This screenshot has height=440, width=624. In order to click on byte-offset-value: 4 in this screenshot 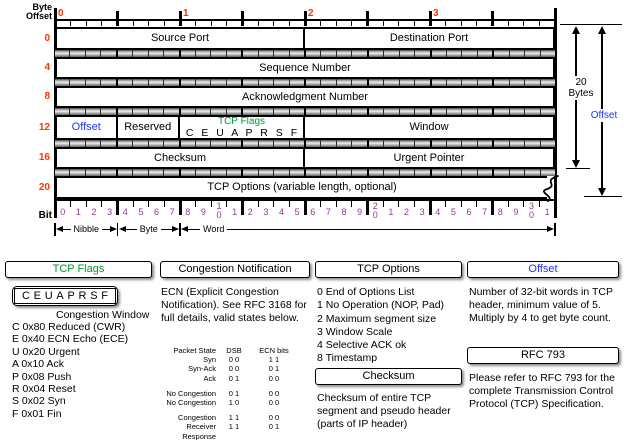, I will do `click(47, 67)`.